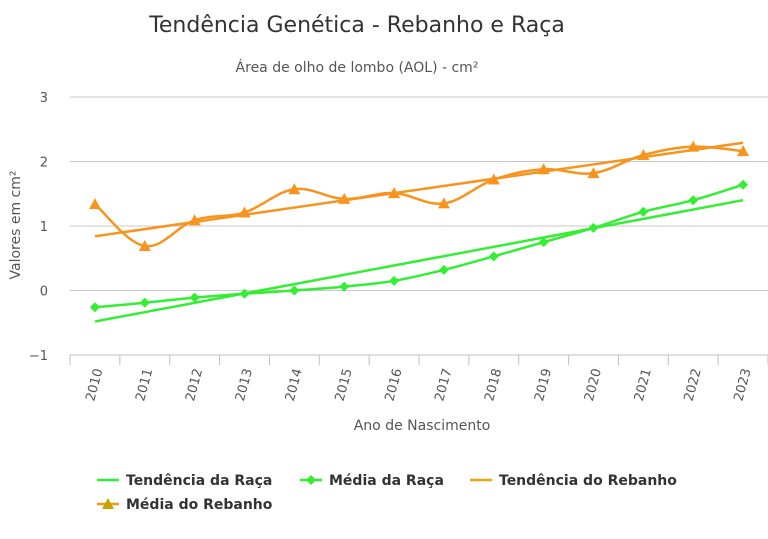 The height and width of the screenshot is (539, 768). Describe the element at coordinates (44, 163) in the screenshot. I see `y-tick-label: 2` at that location.